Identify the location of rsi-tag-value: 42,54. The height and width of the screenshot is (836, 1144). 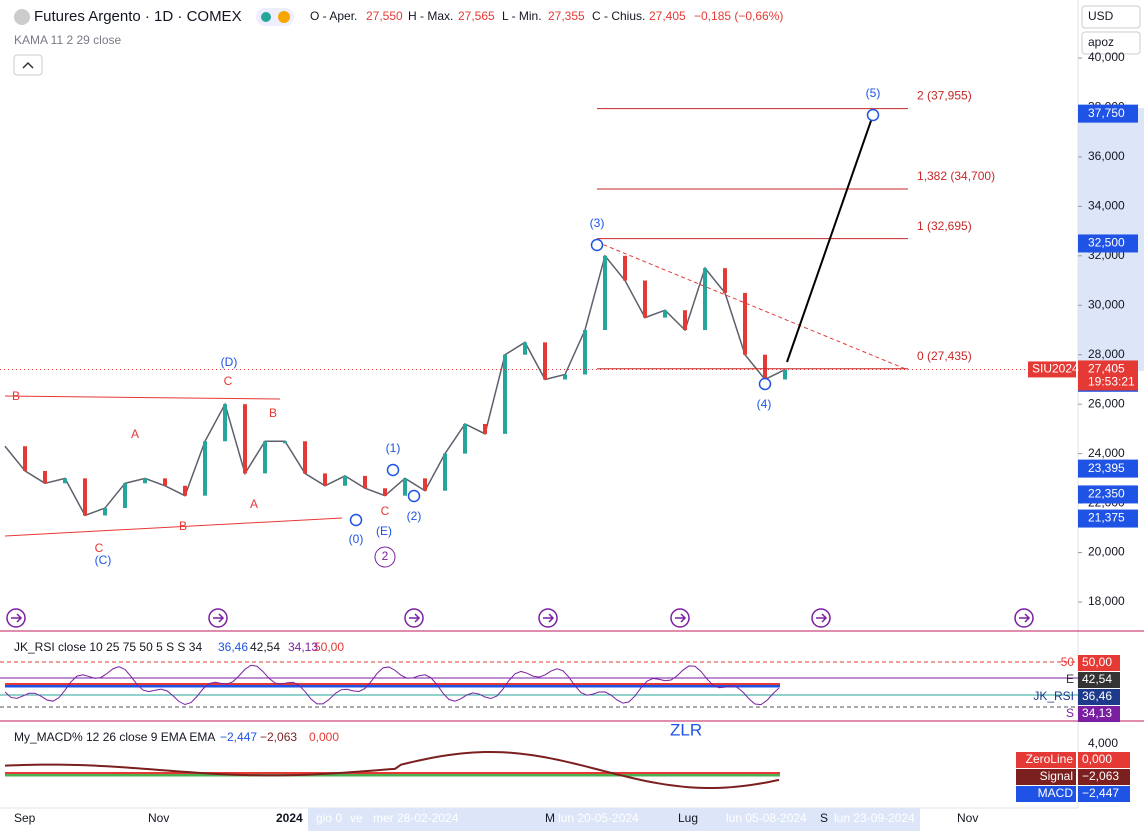
(1097, 679).